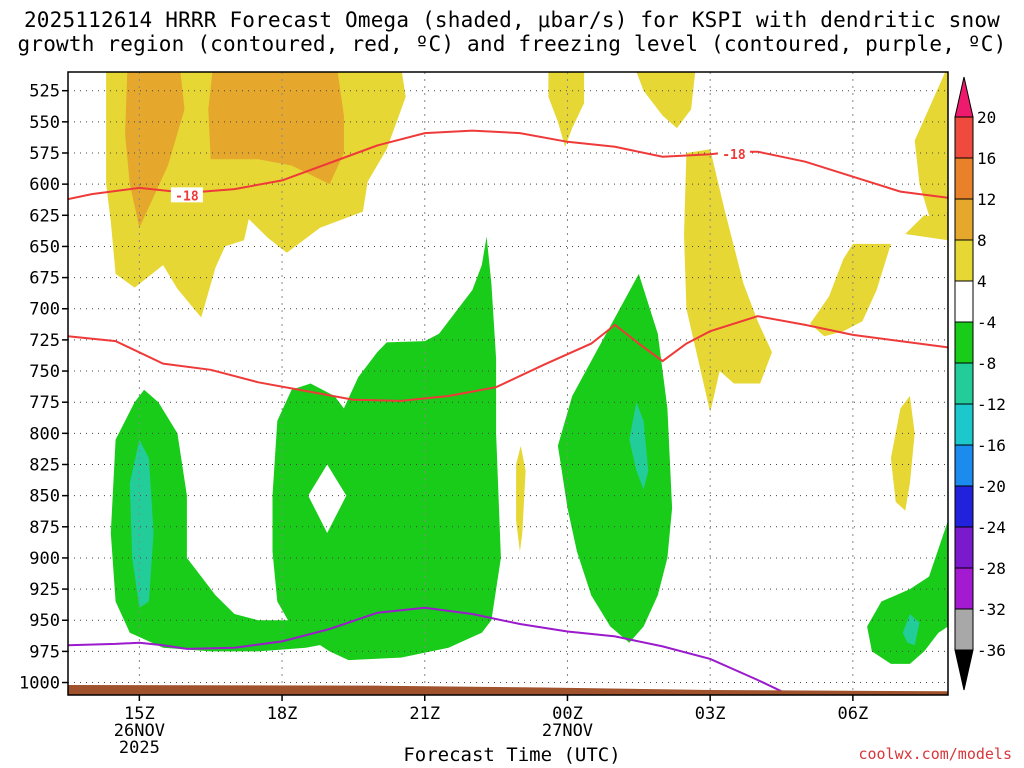 Image resolution: width=1024 pixels, height=768 pixels. I want to click on colorbar-label: -32, so click(991, 609).